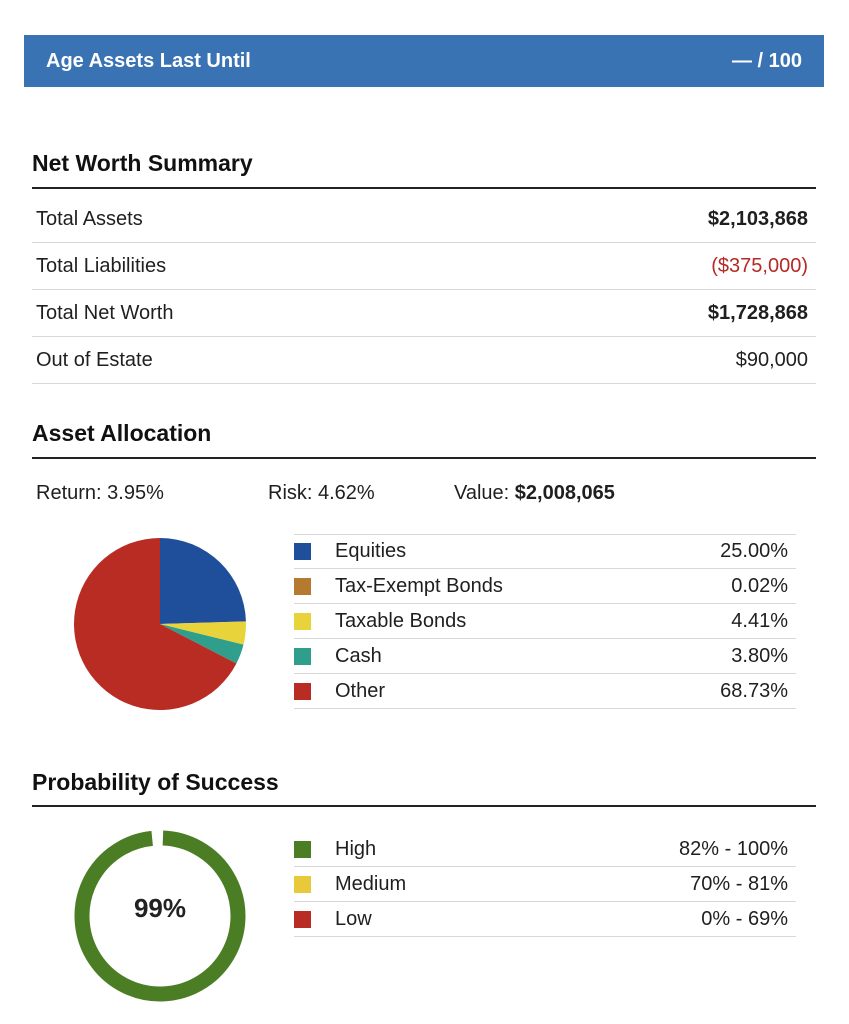 The width and height of the screenshot is (849, 1024). Describe the element at coordinates (302, 884) in the screenshot. I see `medium-swatch` at that location.